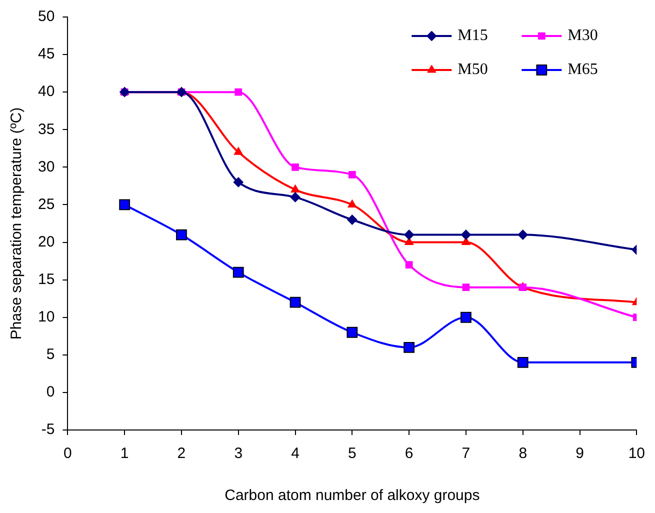  What do you see at coordinates (409, 453) in the screenshot?
I see `x-tick-label: 6` at bounding box center [409, 453].